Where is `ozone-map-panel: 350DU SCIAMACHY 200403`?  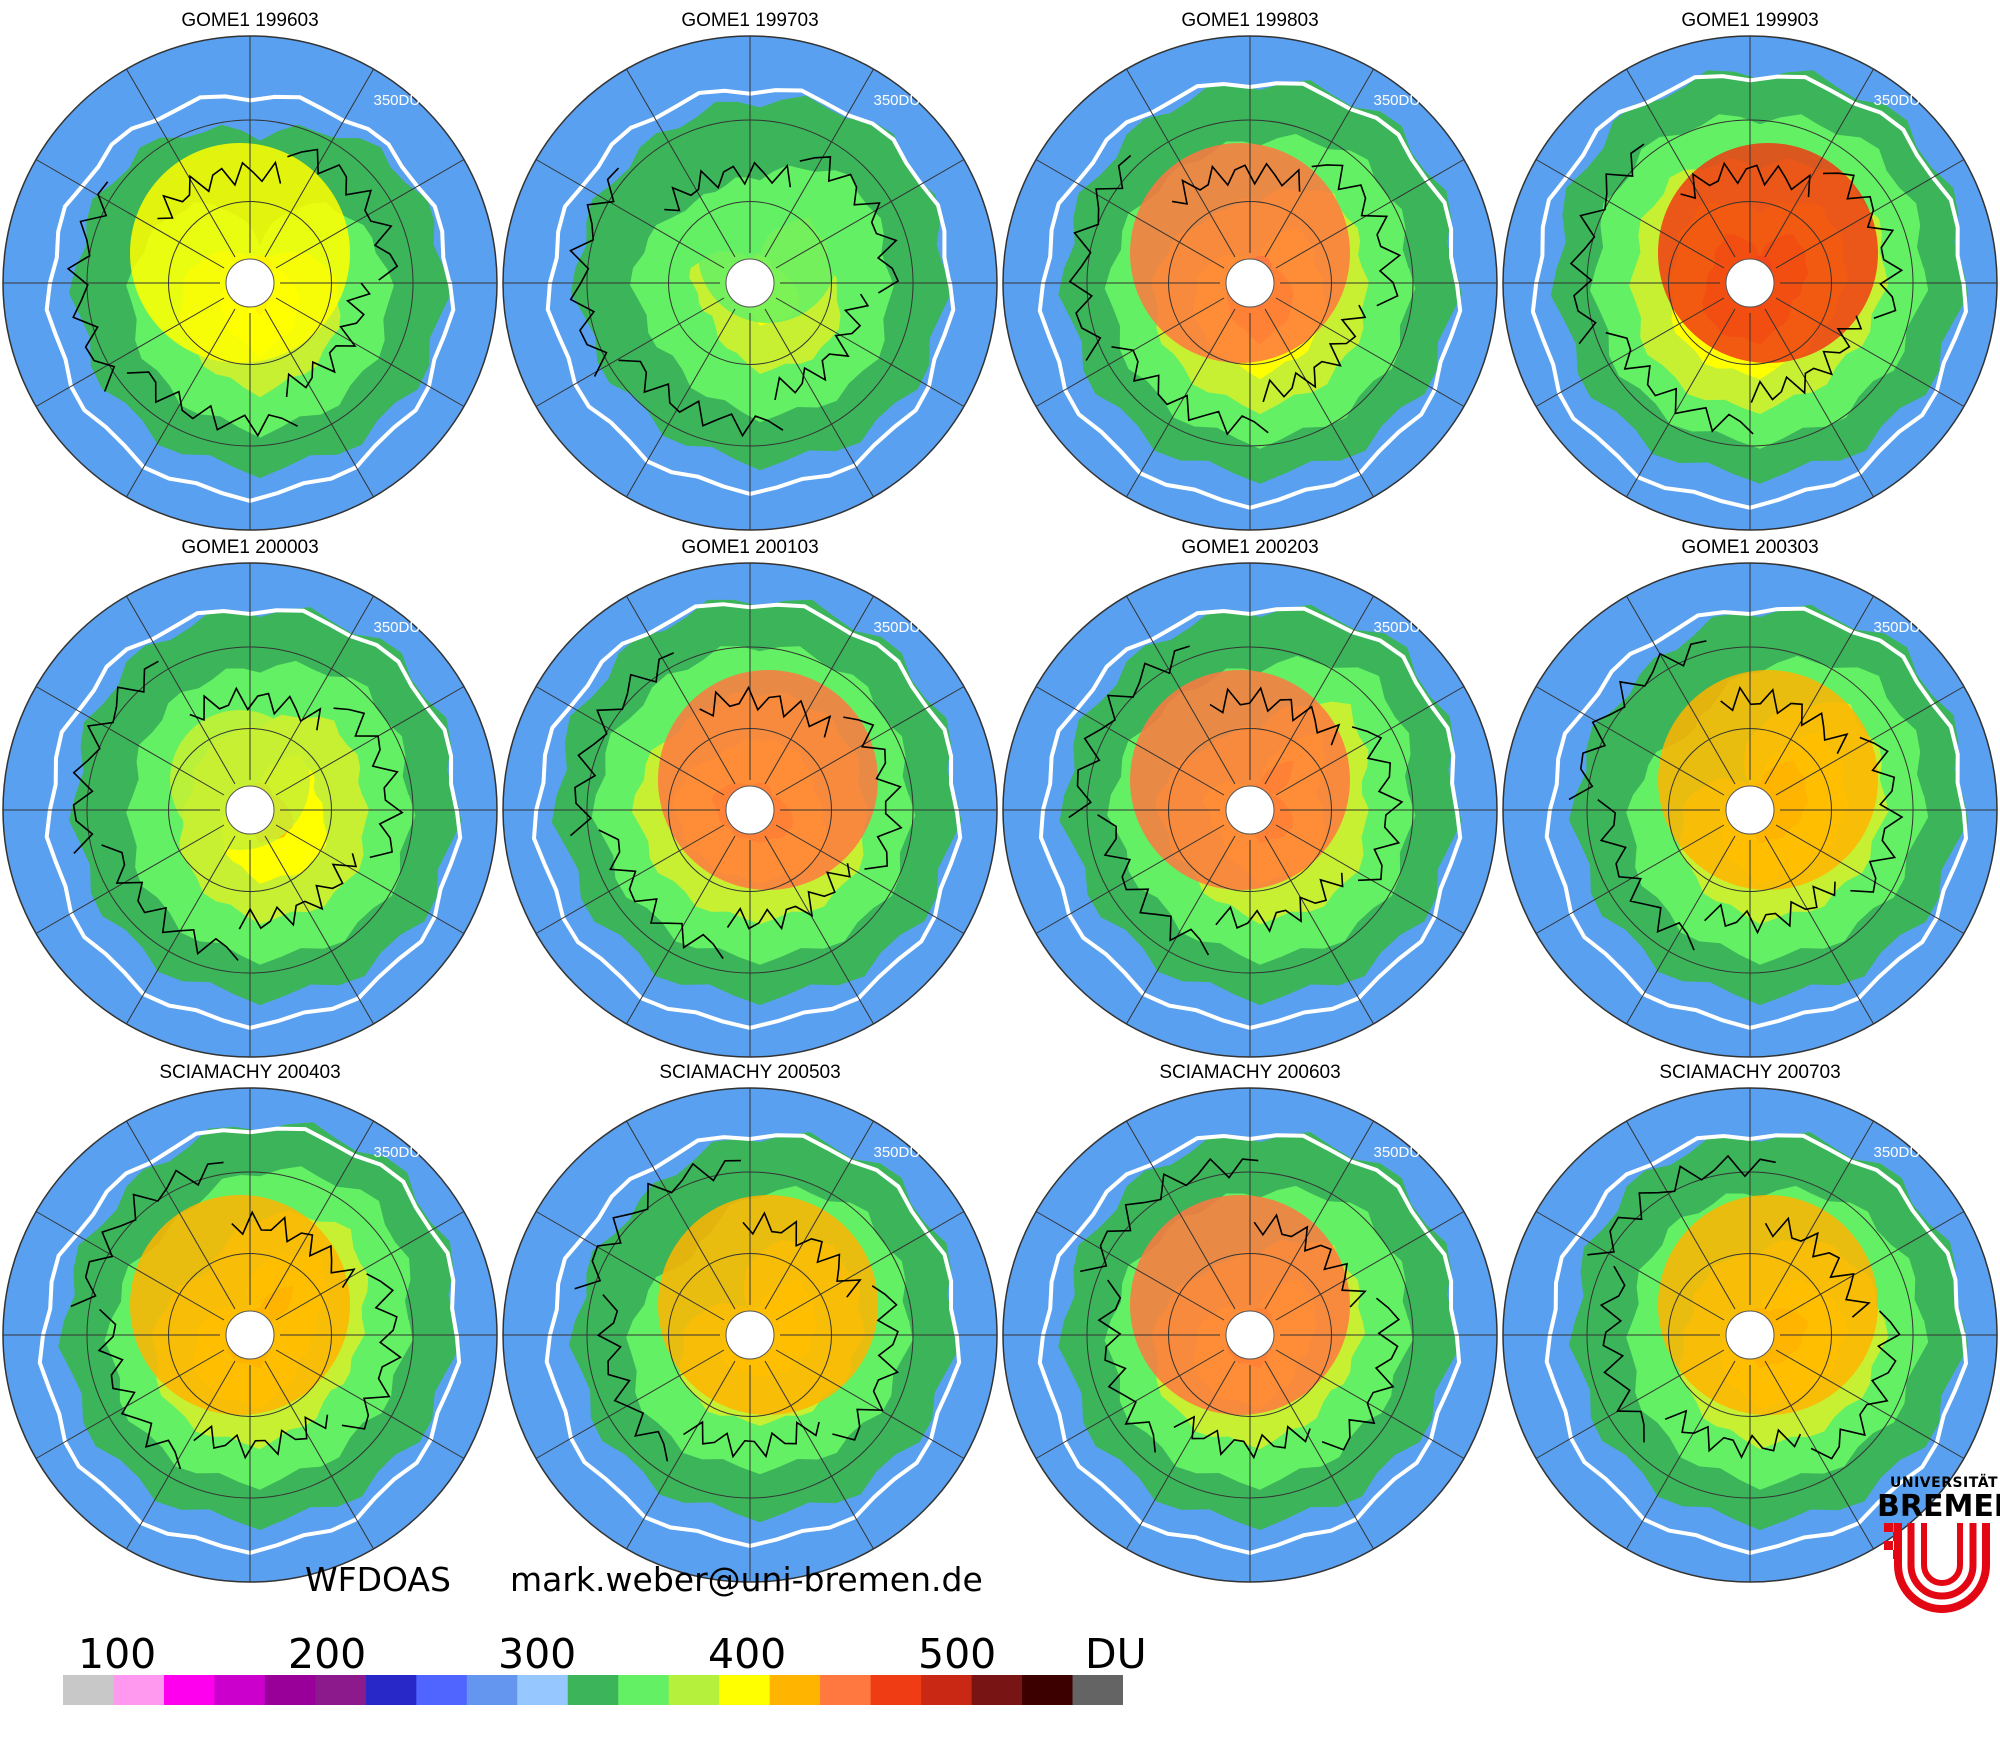 ozone-map-panel: 350DU SCIAMACHY 200403 is located at coordinates (250, 1322).